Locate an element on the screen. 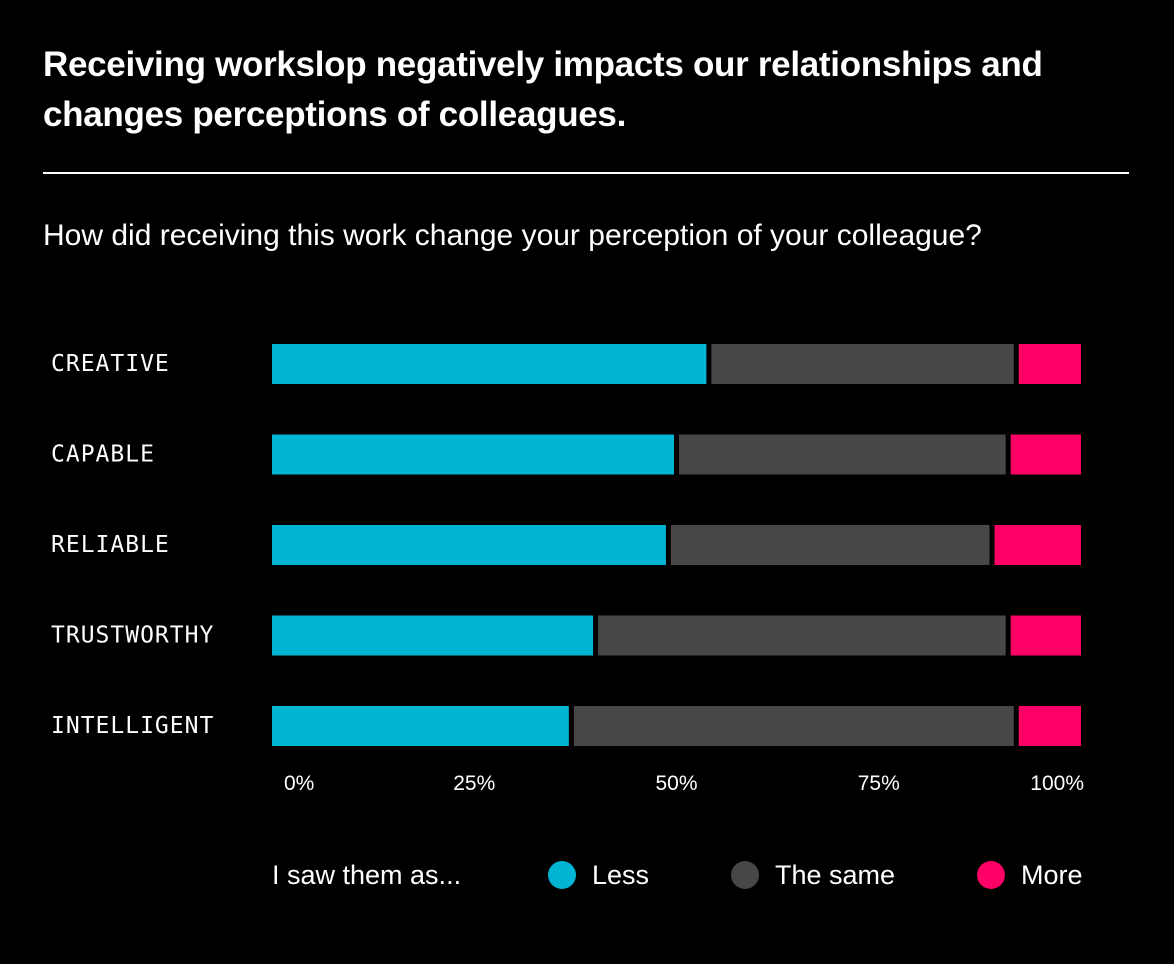  bar-intelligent-less is located at coordinates (420, 726).